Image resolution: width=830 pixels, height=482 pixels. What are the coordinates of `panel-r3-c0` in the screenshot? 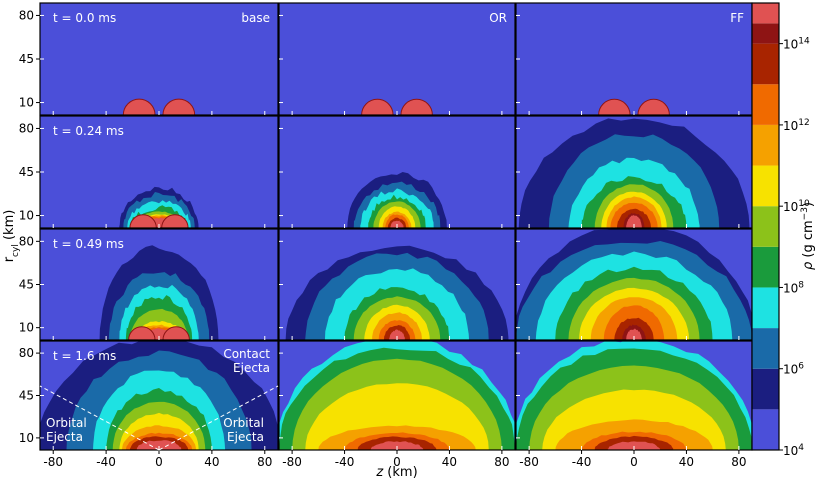 It's located at (159, 395).